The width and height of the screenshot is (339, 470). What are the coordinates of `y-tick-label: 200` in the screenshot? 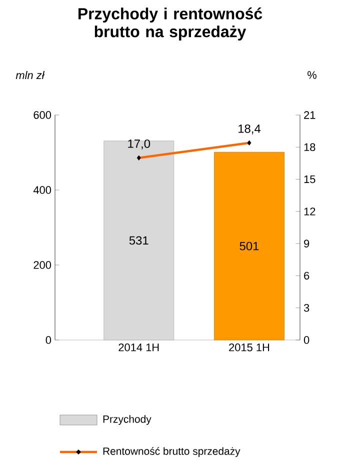 It's located at (43, 265).